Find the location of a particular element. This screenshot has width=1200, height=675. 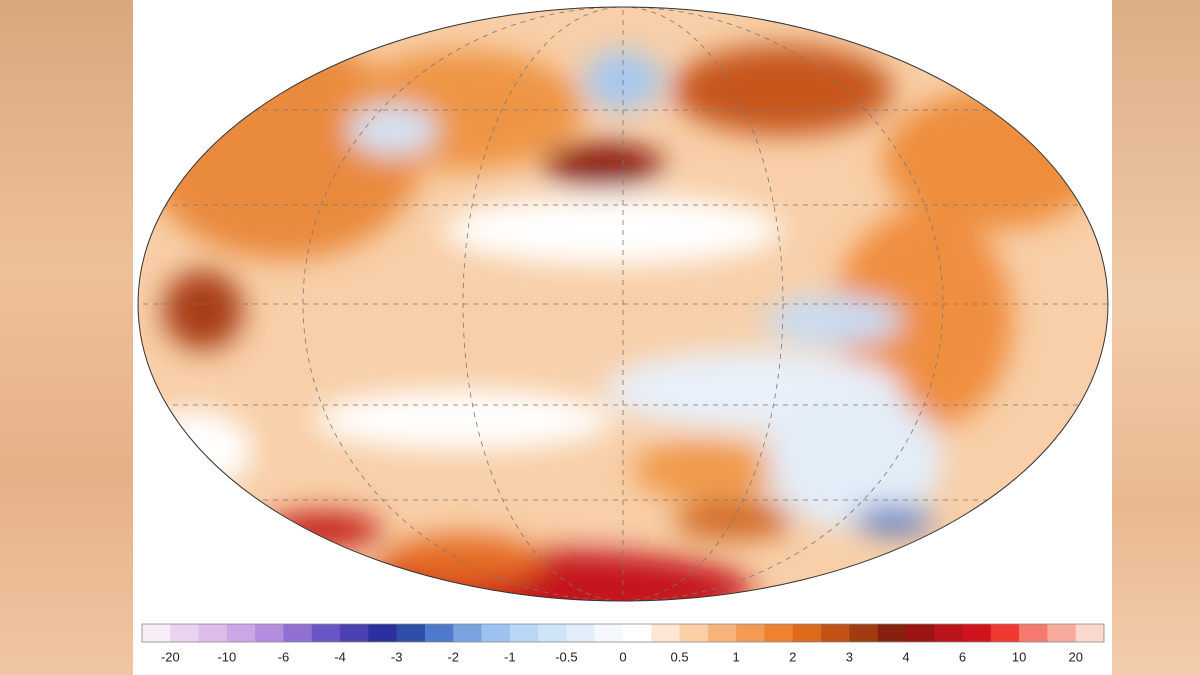

colorbar-label: 4 is located at coordinates (905, 656).